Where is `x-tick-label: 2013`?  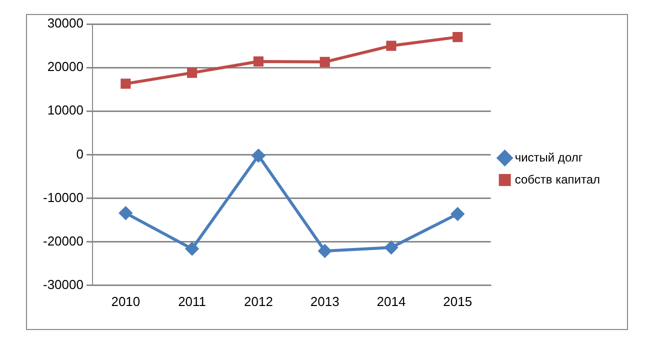
x-tick-label: 2013 is located at coordinates (325, 301).